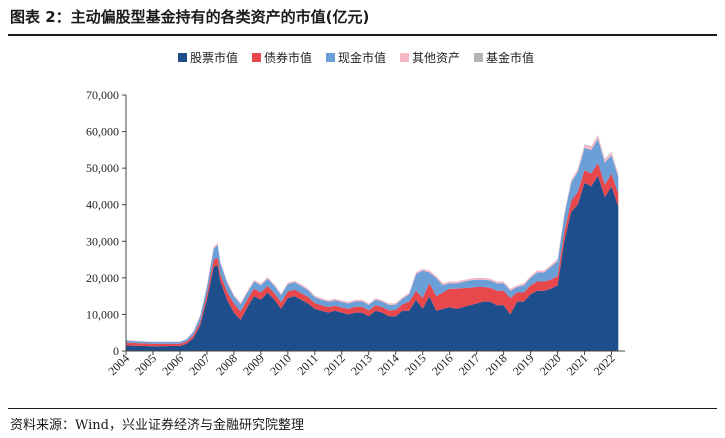  Describe the element at coordinates (102, 314) in the screenshot. I see `y-tick-label: 10,000` at that location.